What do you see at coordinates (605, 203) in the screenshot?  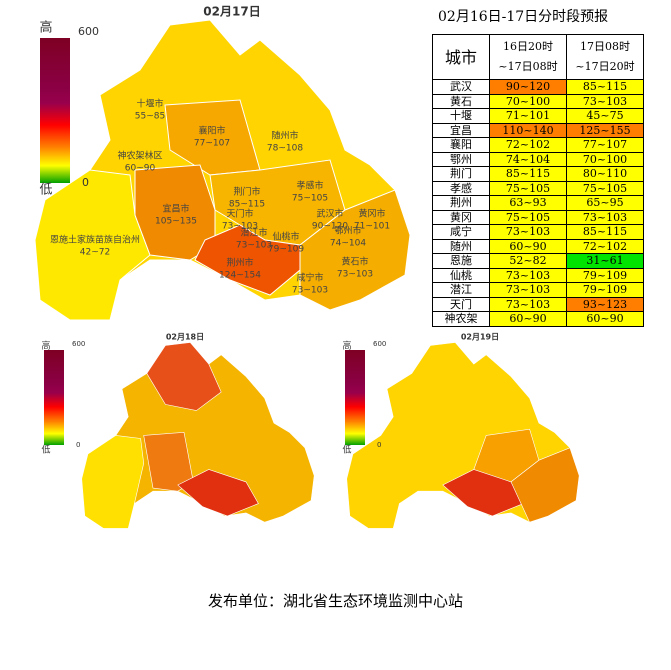 I see `table-cell: 65~95` at bounding box center [605, 203].